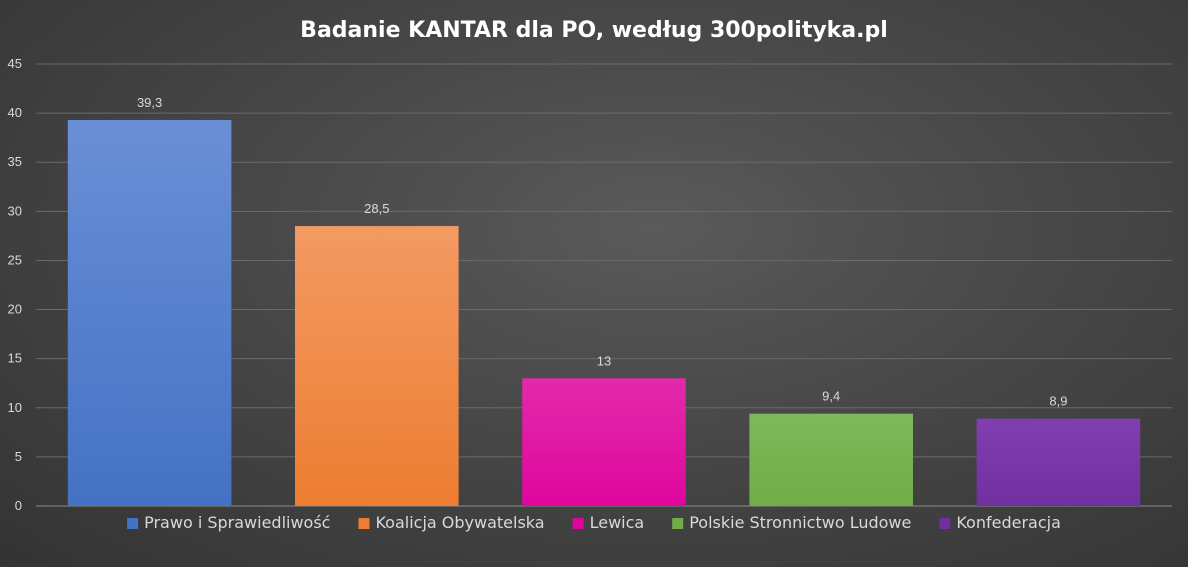 The height and width of the screenshot is (567, 1188). Describe the element at coordinates (15, 309) in the screenshot. I see `y-tick-label: 20` at that location.